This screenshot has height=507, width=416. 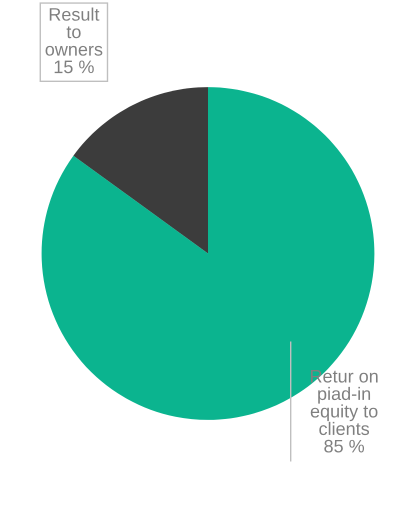 What do you see at coordinates (344, 446) in the screenshot?
I see `data-label: 85 %` at bounding box center [344, 446].